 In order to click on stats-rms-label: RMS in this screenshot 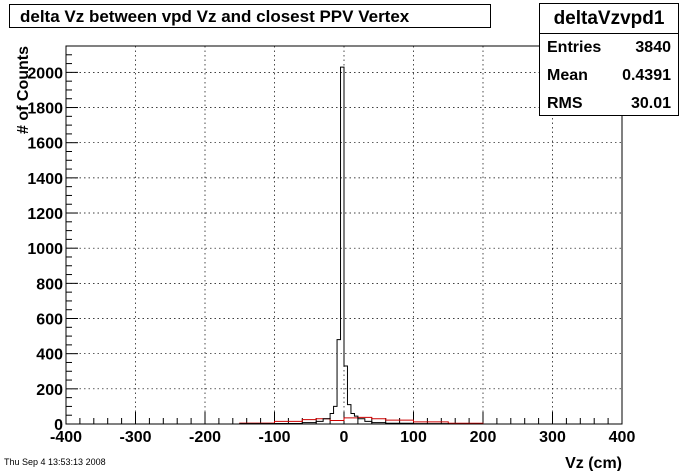, I will do `click(565, 103)`.